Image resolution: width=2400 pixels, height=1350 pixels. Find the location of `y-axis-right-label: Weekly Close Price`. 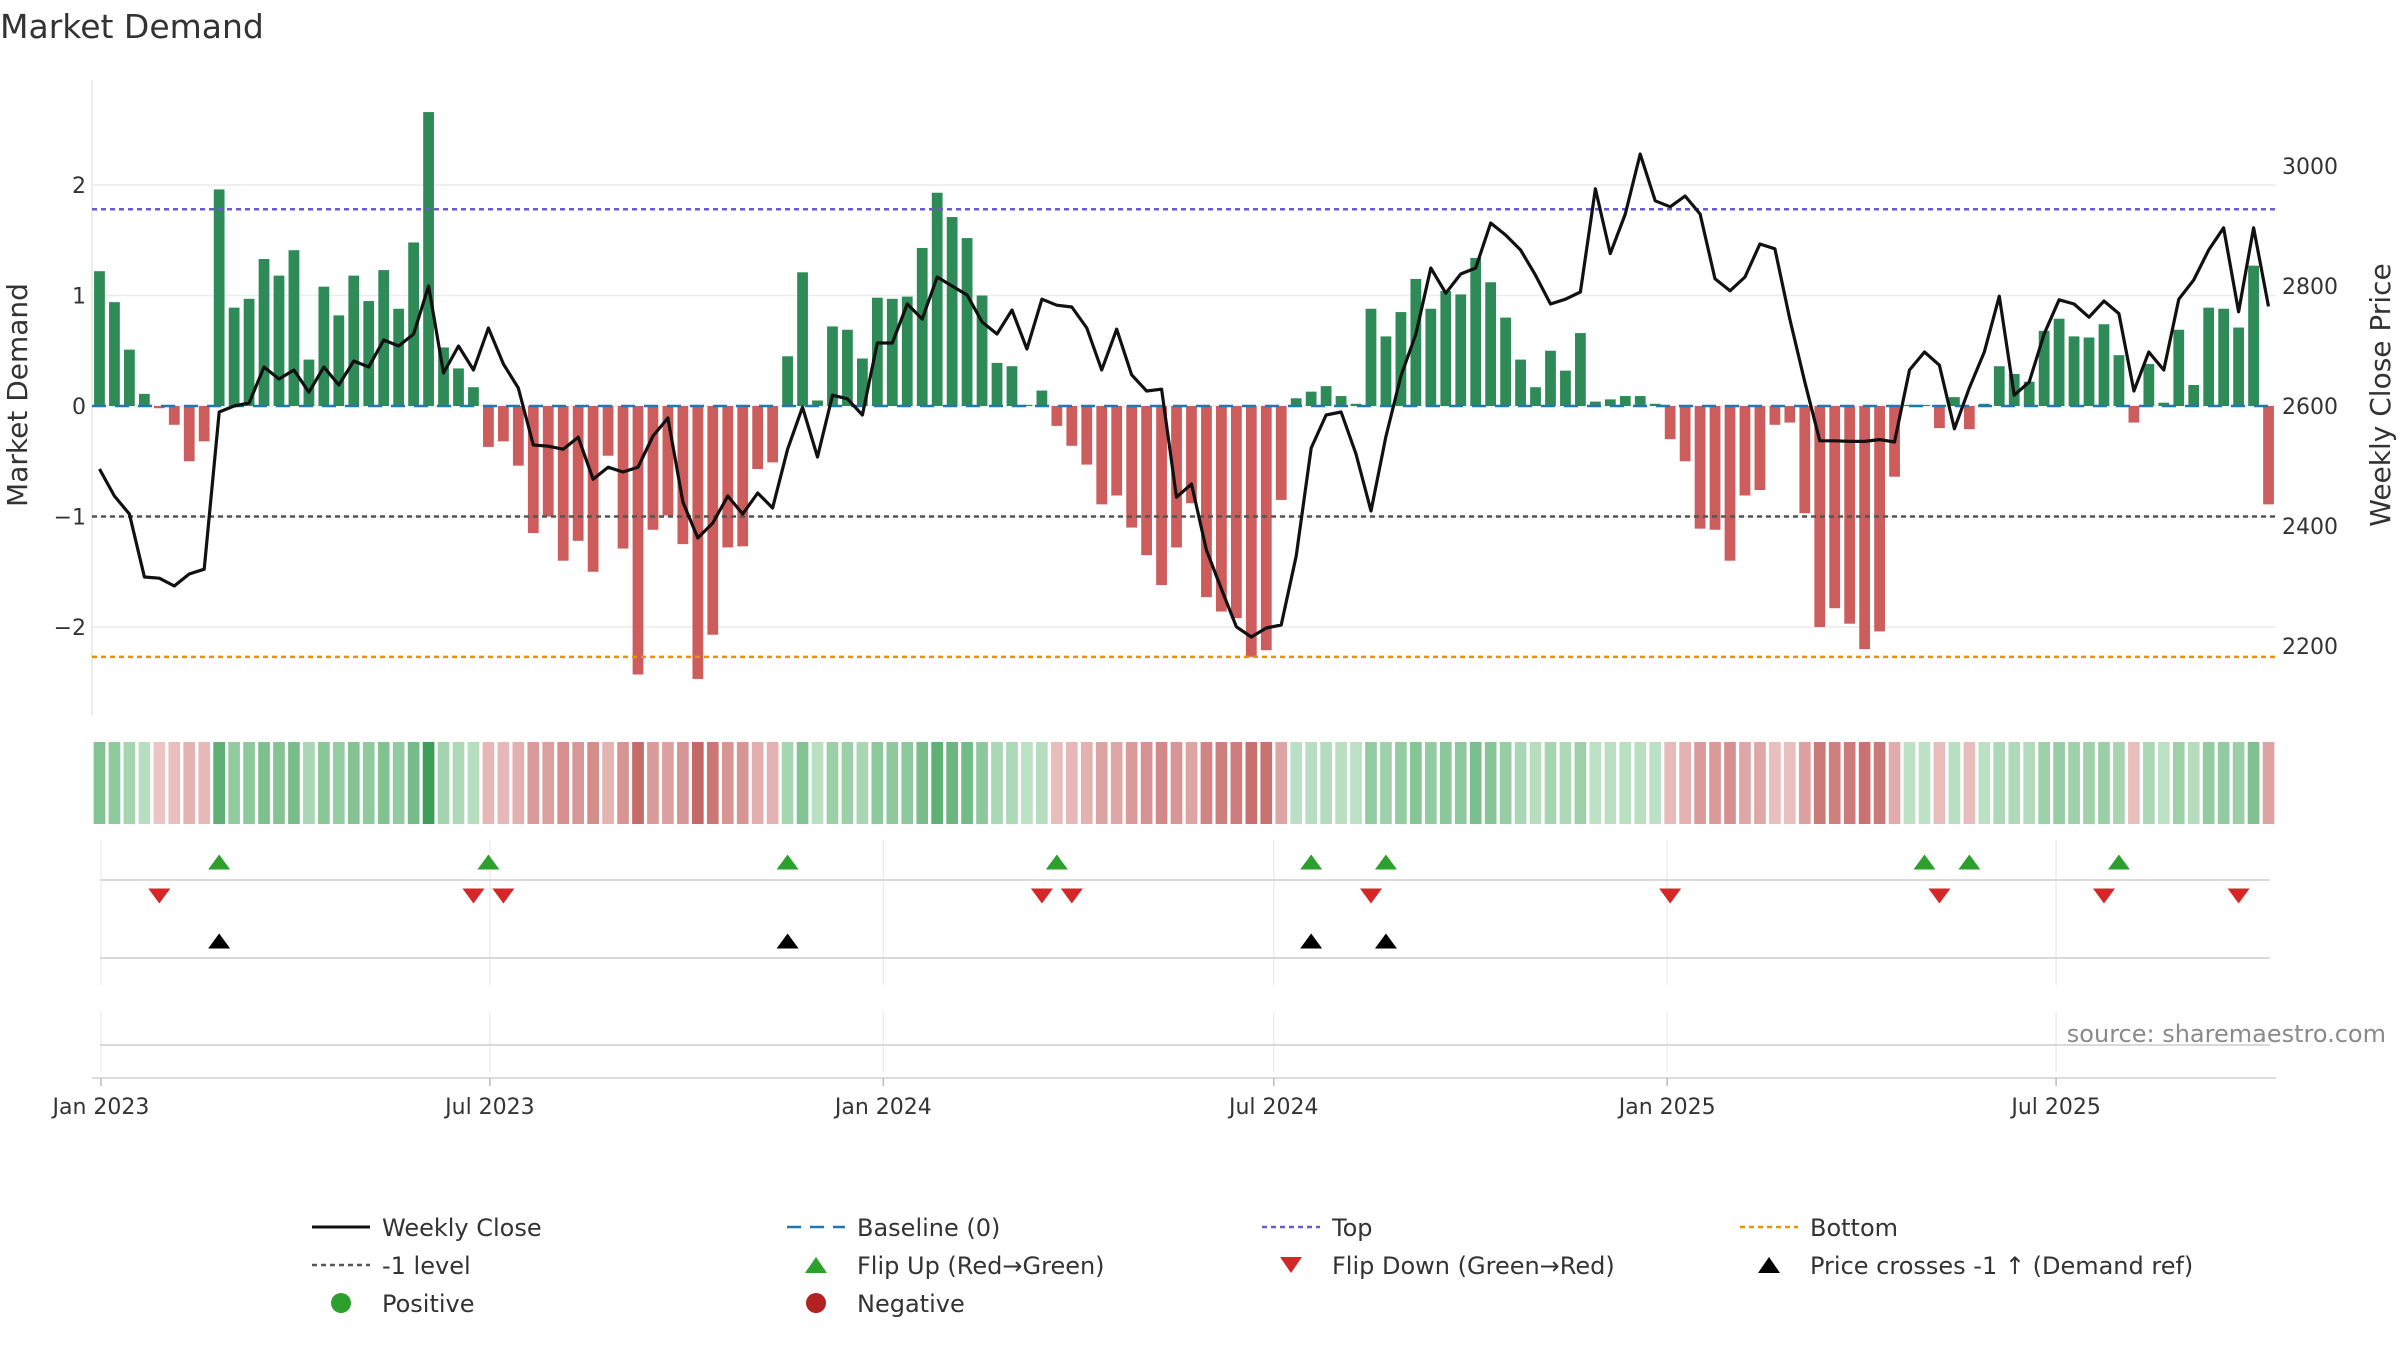

y-axis-right-label: Weekly Close Price is located at coordinates (2380, 394).